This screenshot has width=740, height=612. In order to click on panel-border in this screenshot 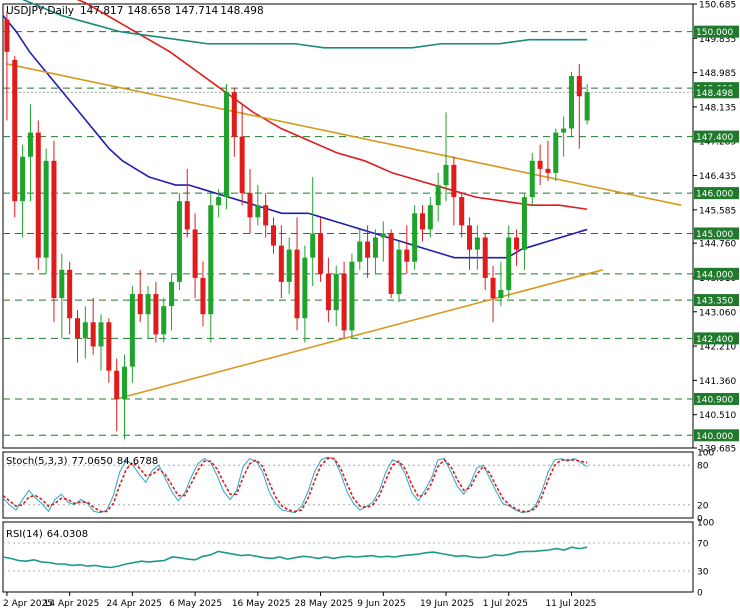, I will do `click(348, 485)`.